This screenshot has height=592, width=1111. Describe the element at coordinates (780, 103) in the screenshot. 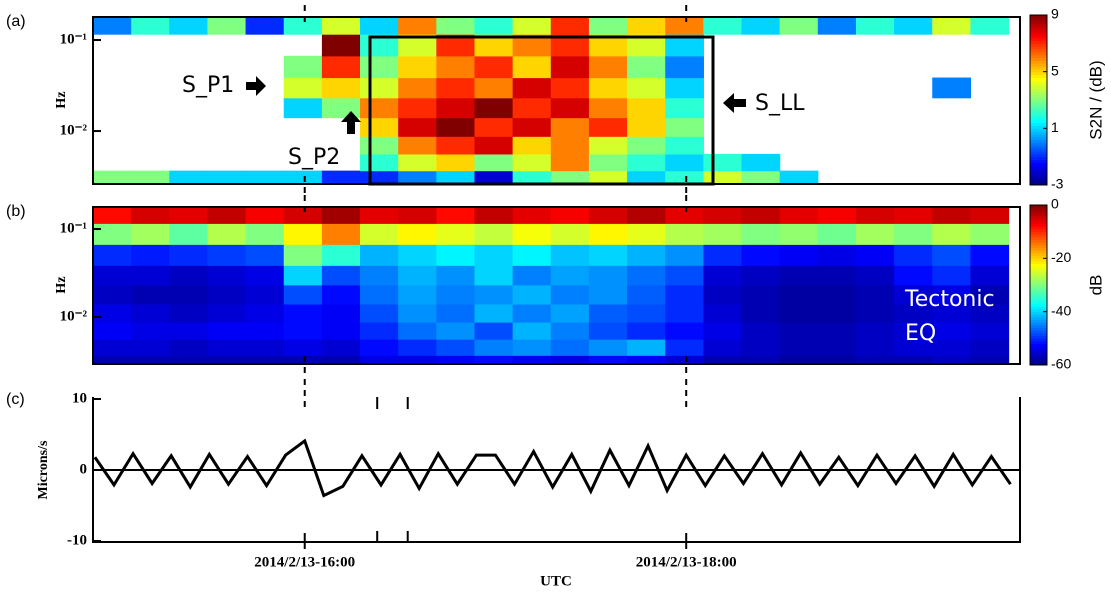

I see `annotation: S_LL` at that location.